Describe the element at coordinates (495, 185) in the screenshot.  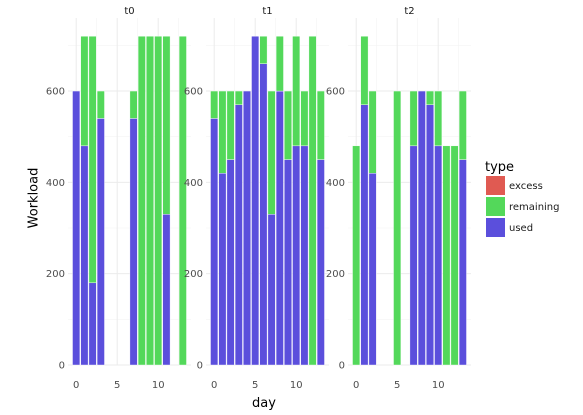
I see `legend-key-excess` at that location.